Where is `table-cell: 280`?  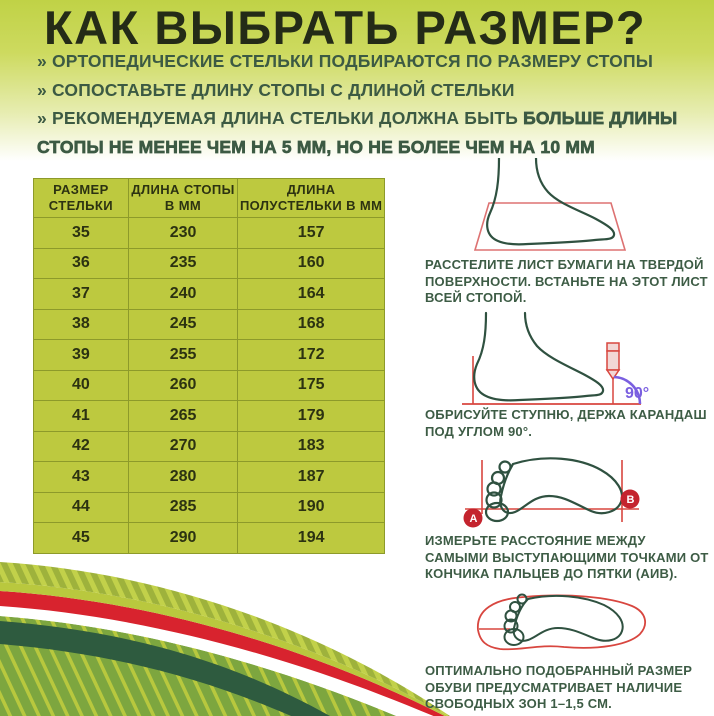 table-cell: 280 is located at coordinates (183, 477).